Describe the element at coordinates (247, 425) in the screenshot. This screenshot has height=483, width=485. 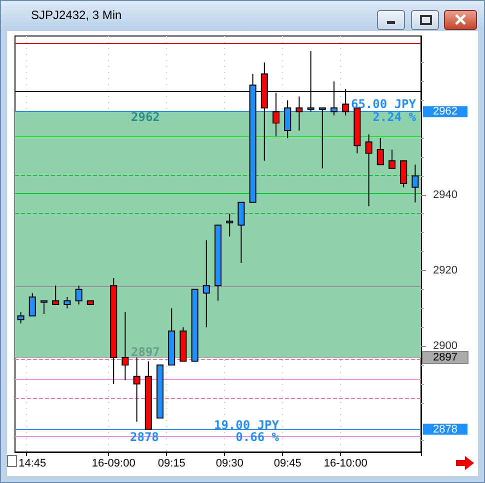
I see `annotation: 19.00 JPY` at that location.